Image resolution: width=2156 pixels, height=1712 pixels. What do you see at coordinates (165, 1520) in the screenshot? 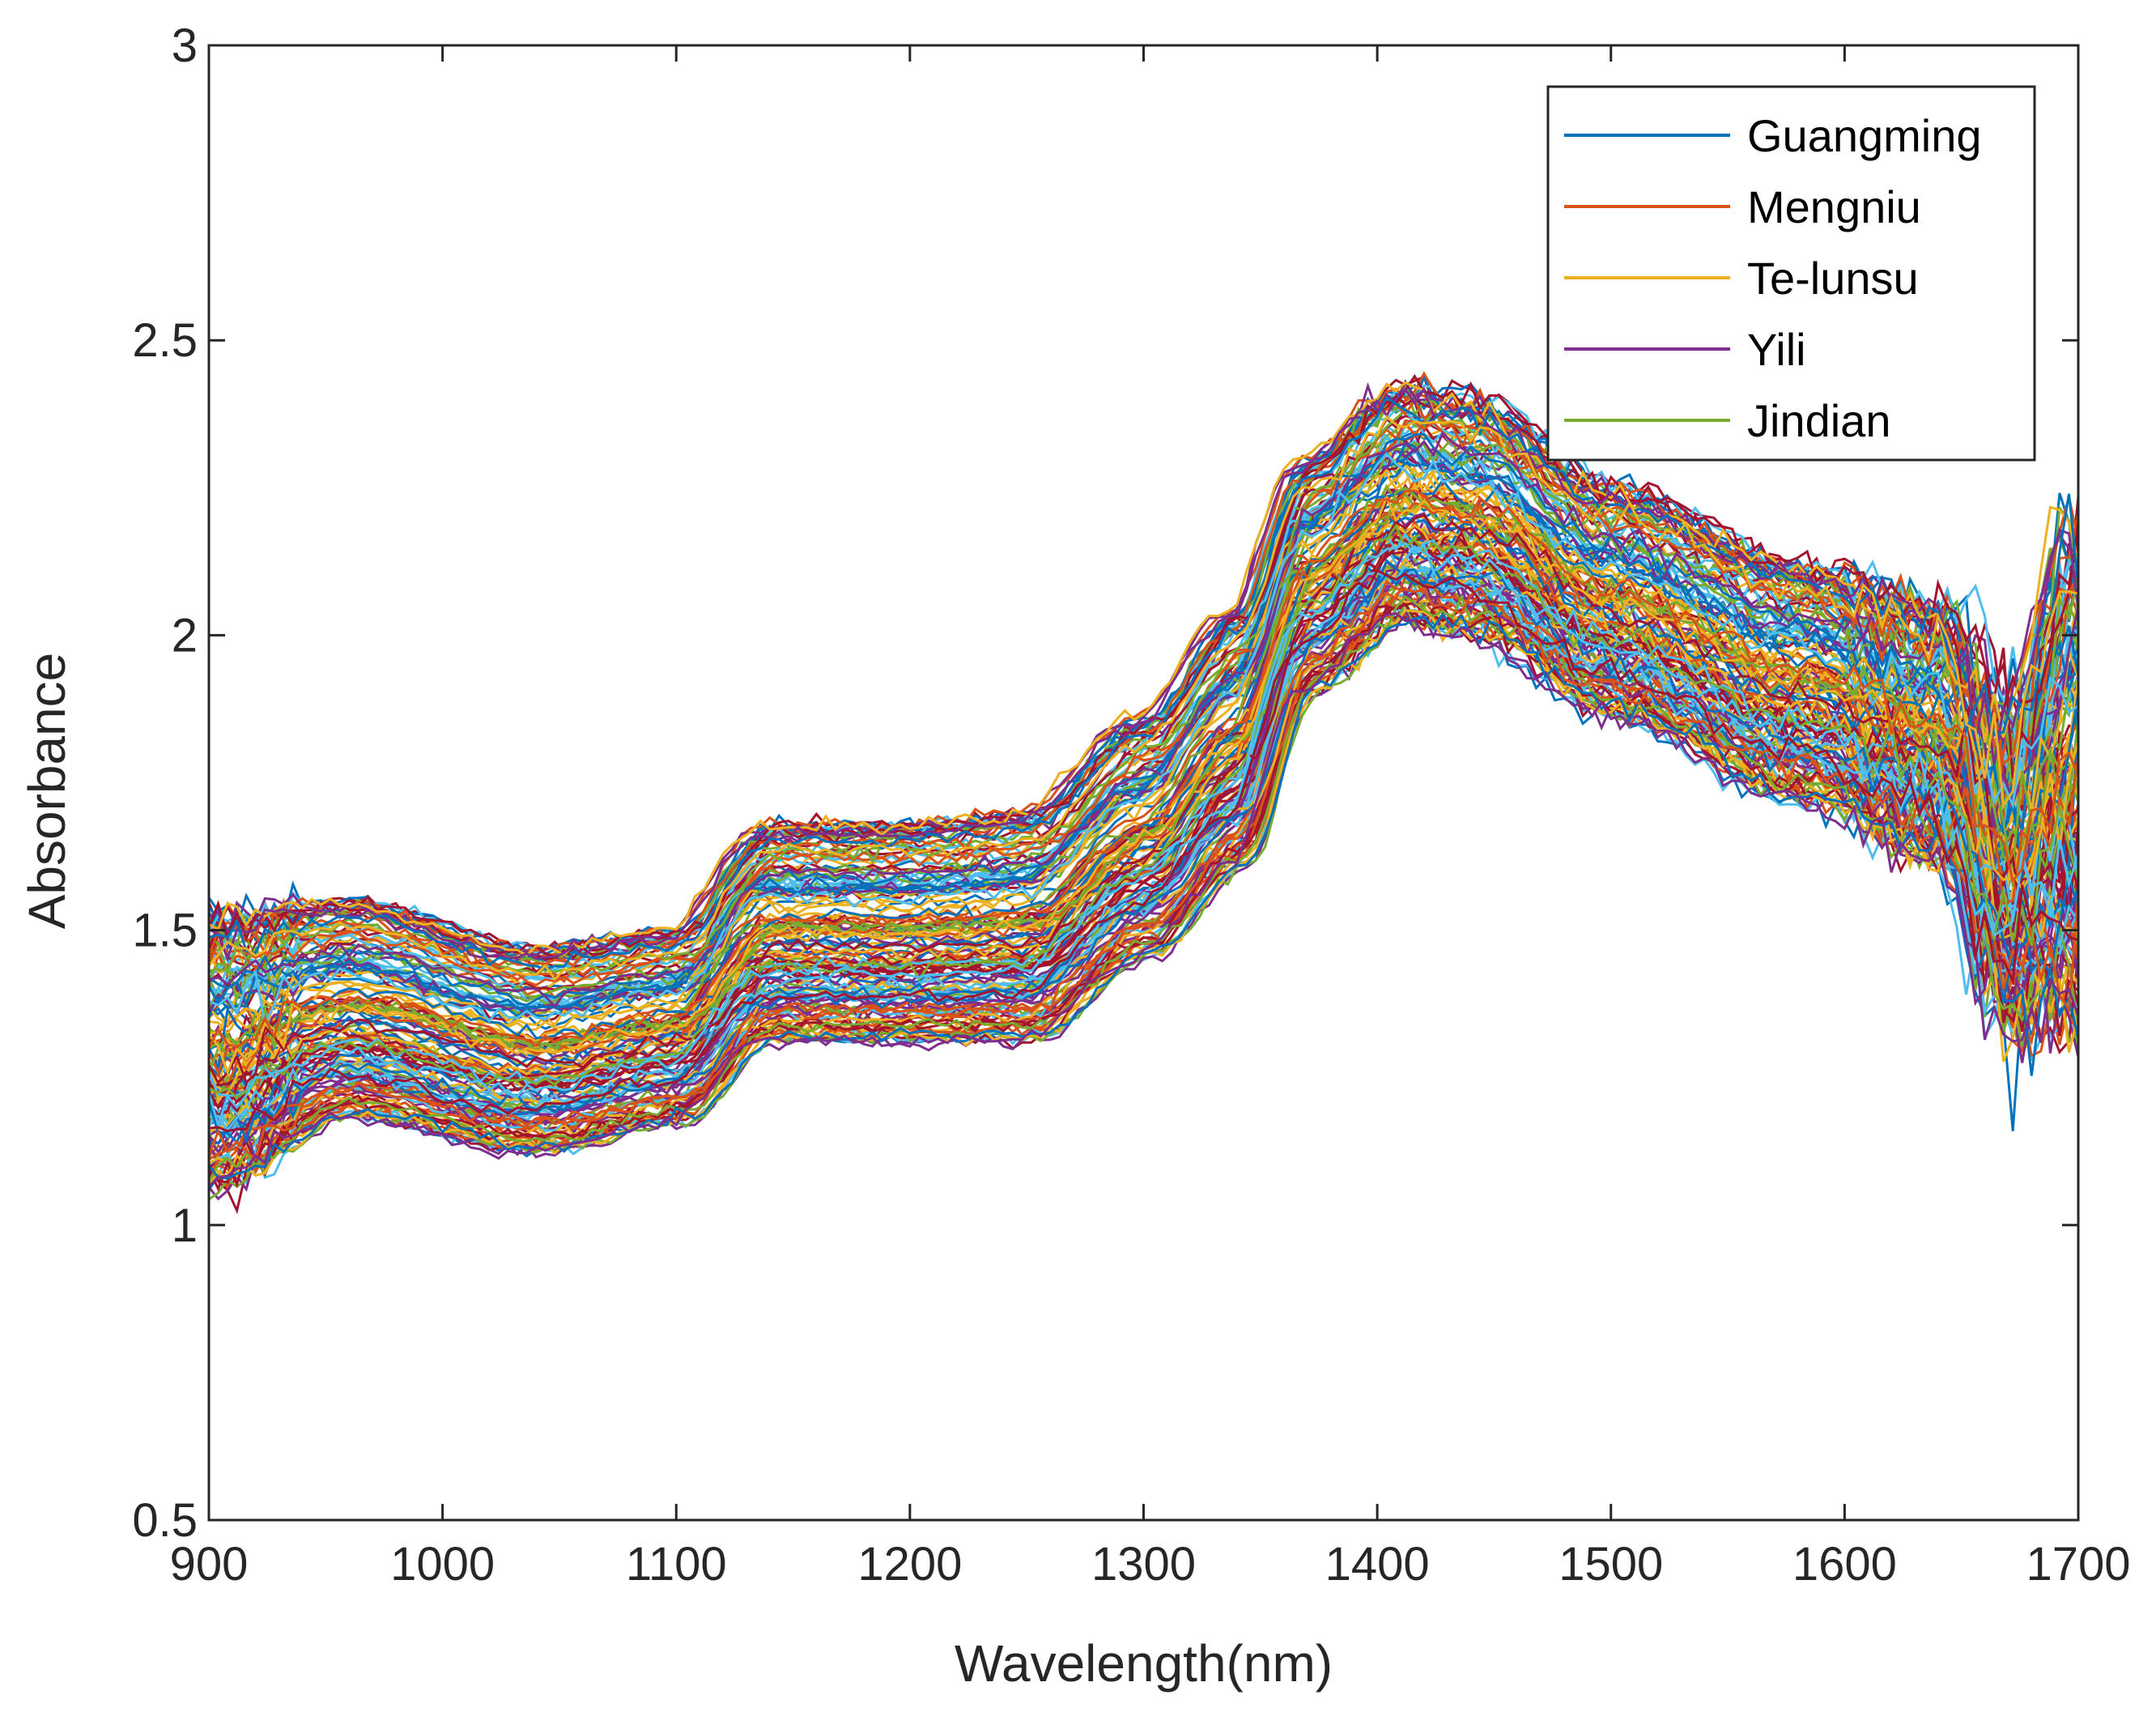
I see `y-tick-label: 0.5` at bounding box center [165, 1520].